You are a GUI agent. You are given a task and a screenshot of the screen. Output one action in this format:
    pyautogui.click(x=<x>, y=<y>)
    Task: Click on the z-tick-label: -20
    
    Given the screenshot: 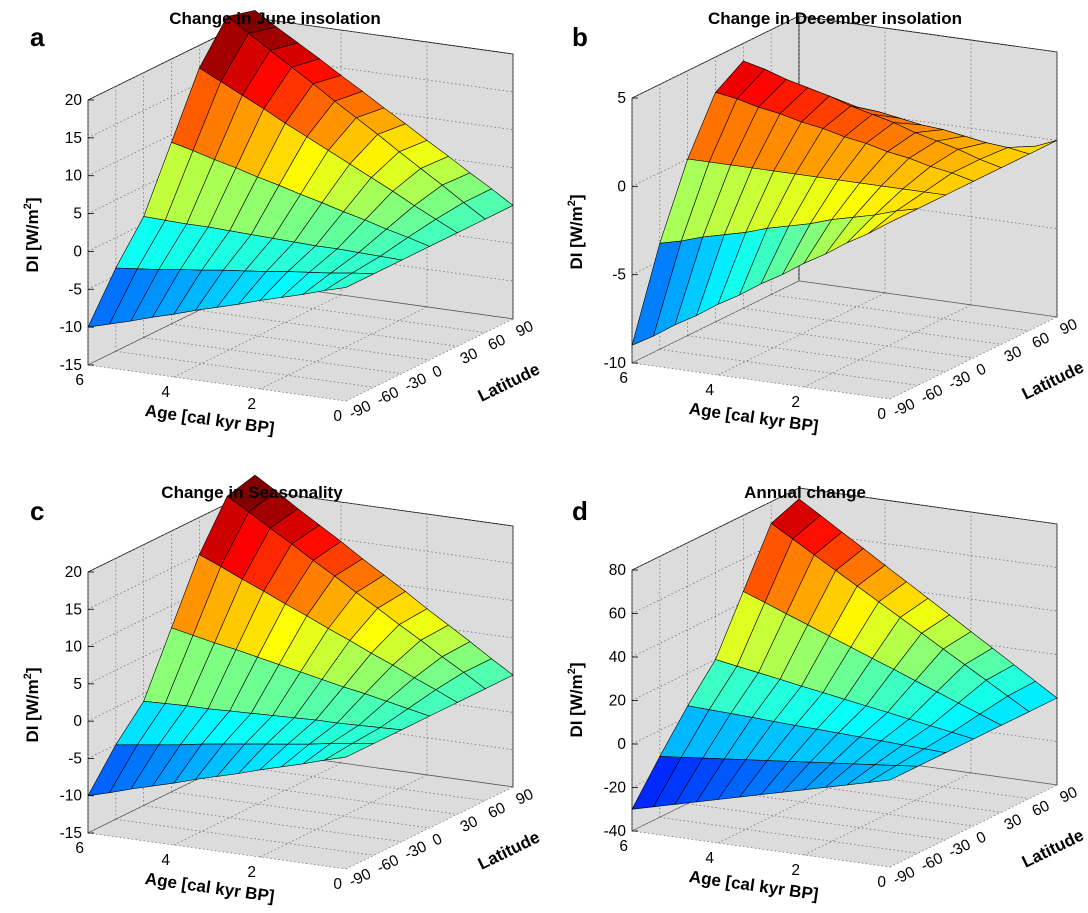 What is the action you would take?
    pyautogui.click(x=615, y=788)
    